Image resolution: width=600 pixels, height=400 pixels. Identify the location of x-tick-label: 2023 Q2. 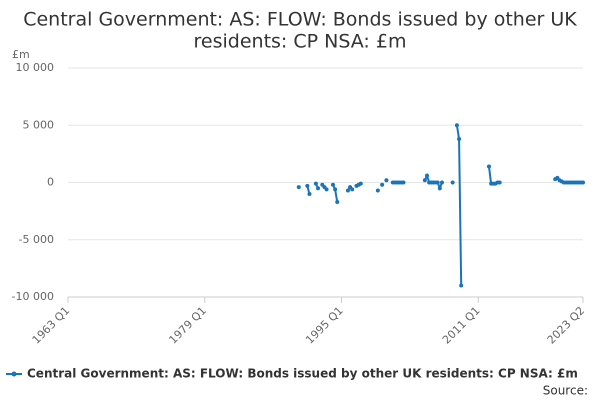
(566, 325).